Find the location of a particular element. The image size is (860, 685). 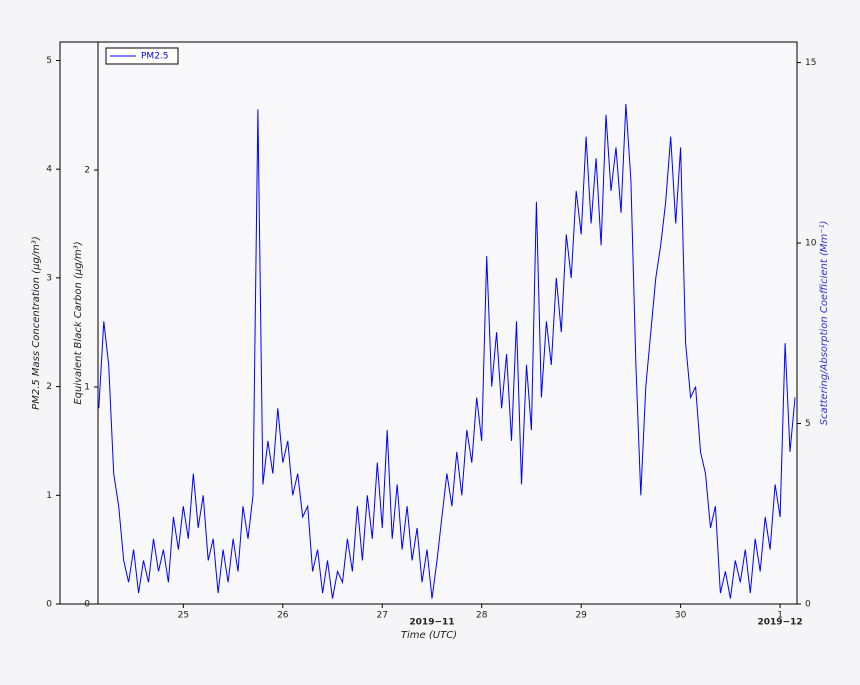

y2-axis-label: Scattering/Absorption Coefficient (Mm⁻¹) is located at coordinates (824, 323).